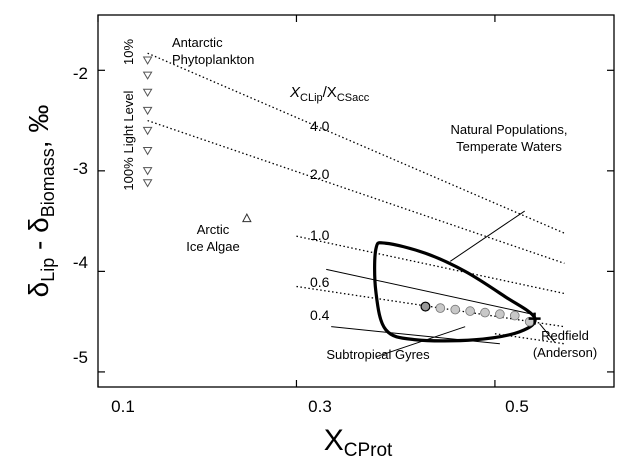  I want to click on x-axis-title-main: X, so click(334, 440).